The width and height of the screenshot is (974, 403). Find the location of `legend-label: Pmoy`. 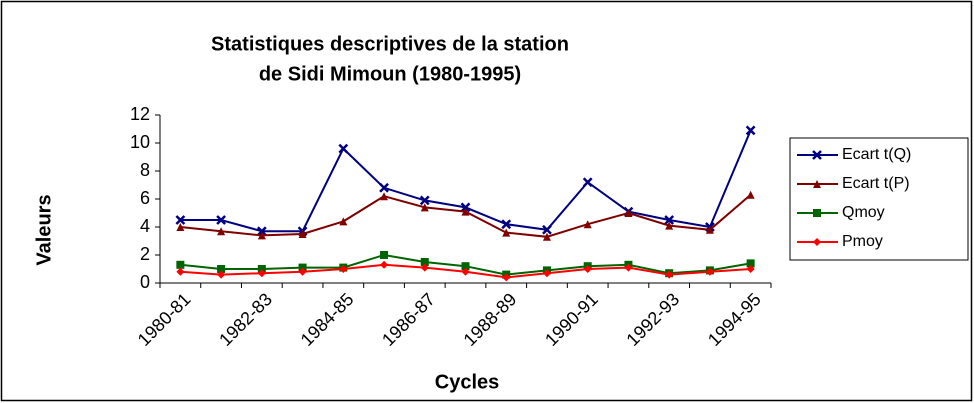

legend-label: Pmoy is located at coordinates (862, 241).